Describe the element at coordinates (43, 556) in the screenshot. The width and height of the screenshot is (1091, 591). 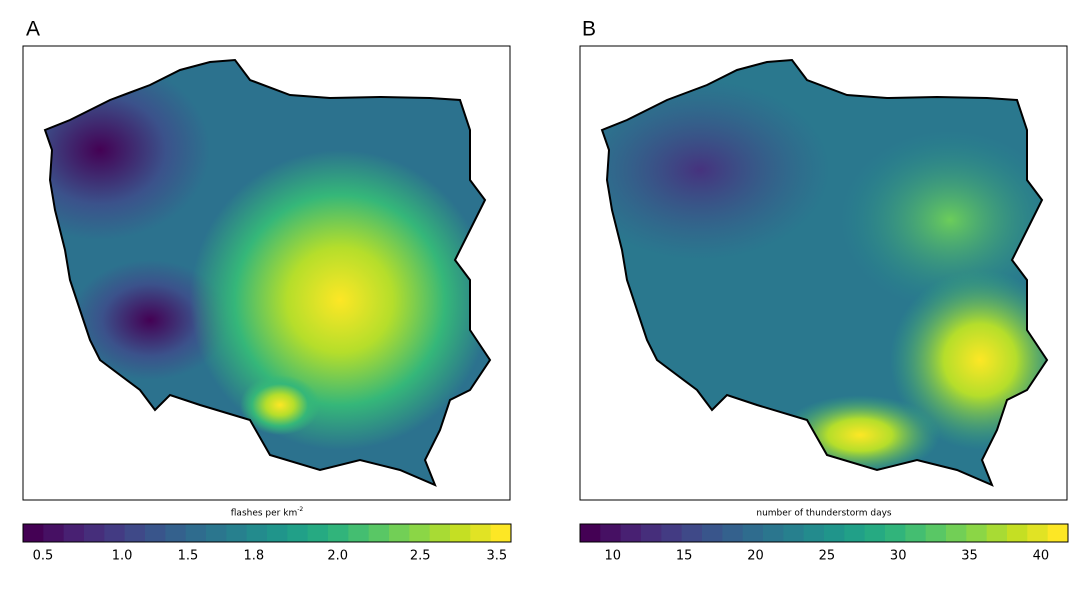
I see `colorbar-tick-label: 0.5` at that location.